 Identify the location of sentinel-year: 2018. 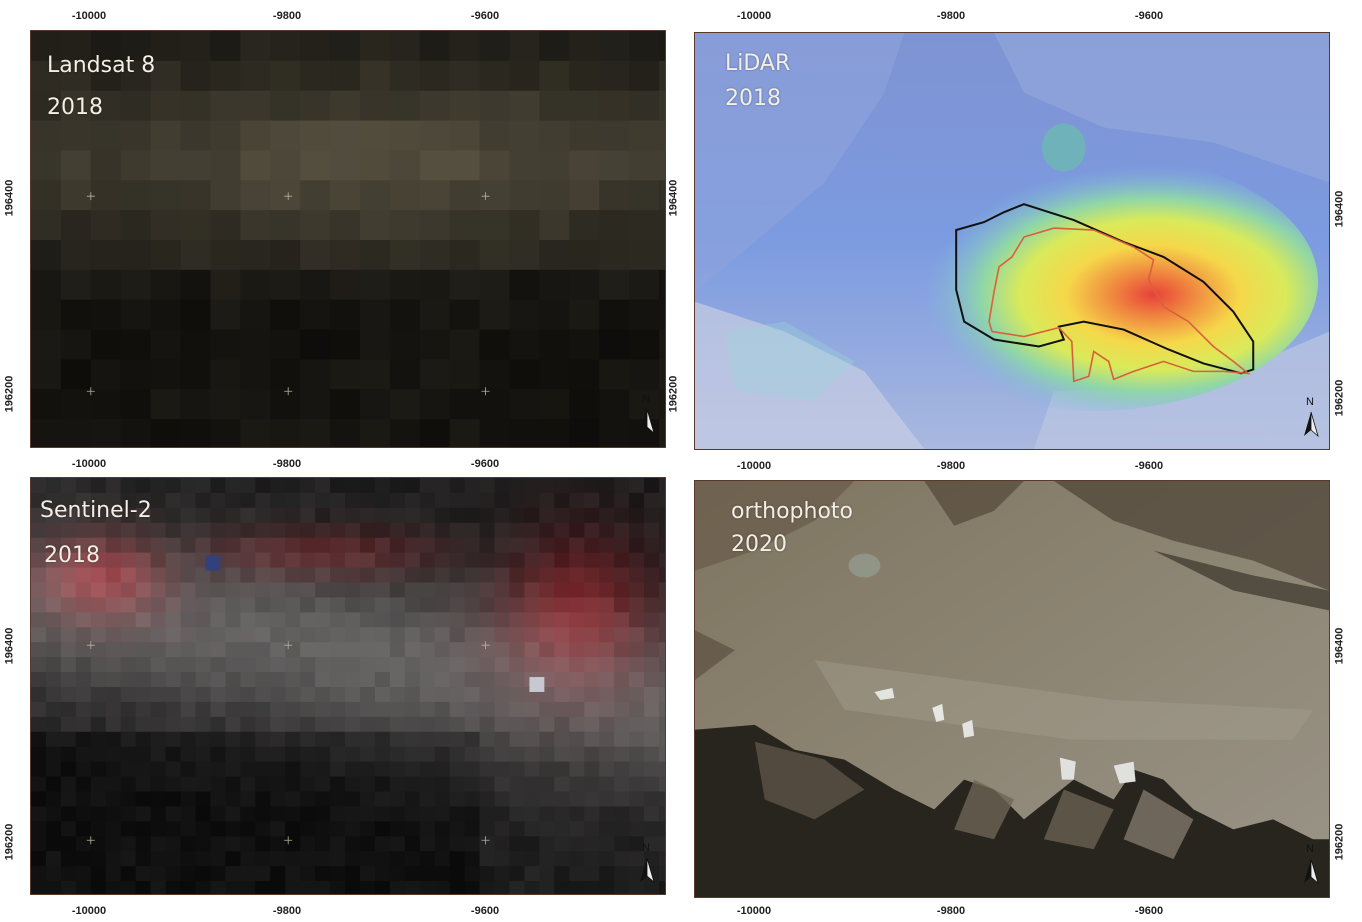
(72, 555).